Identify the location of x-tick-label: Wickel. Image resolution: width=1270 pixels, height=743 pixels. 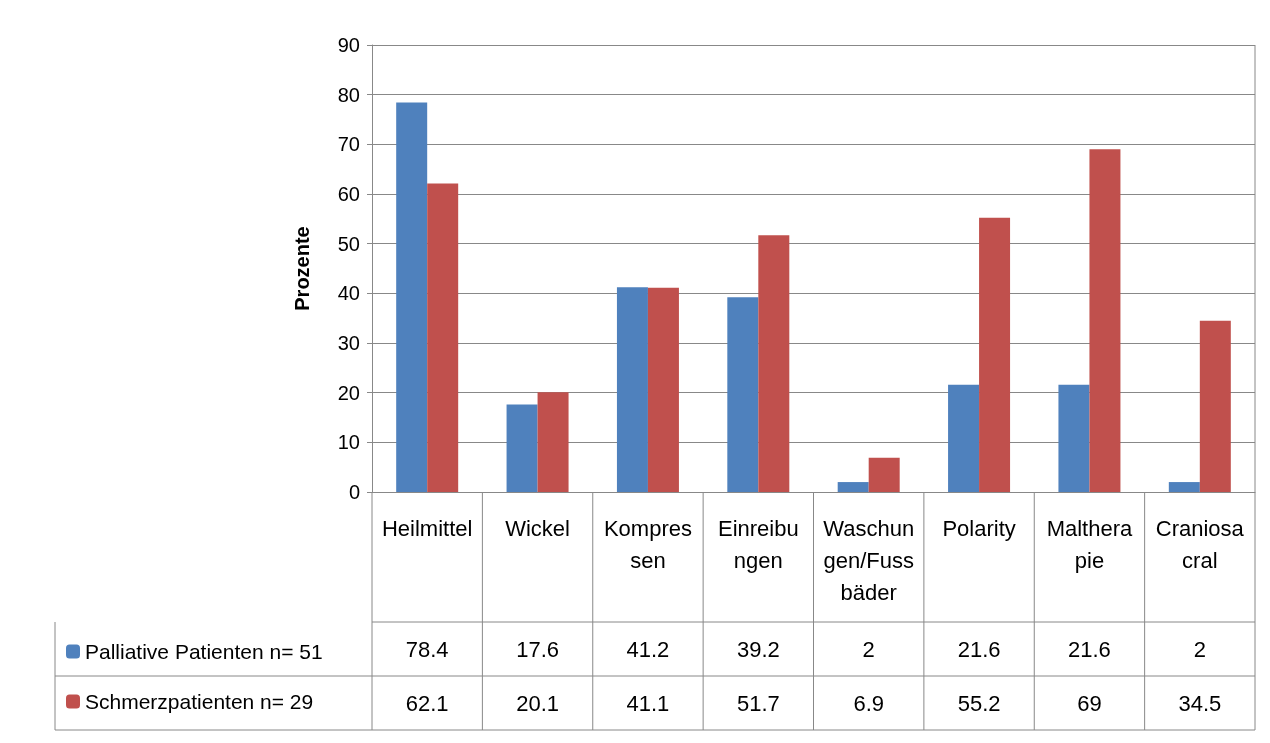
(537, 528).